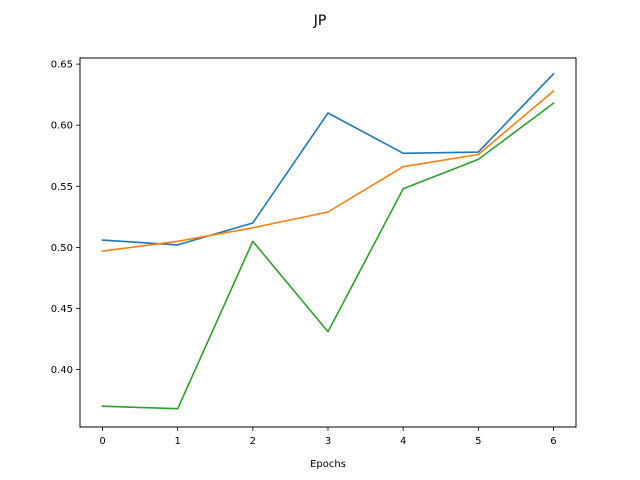 This screenshot has height=480, width=640. I want to click on x-tick-label: 0, so click(102, 441).